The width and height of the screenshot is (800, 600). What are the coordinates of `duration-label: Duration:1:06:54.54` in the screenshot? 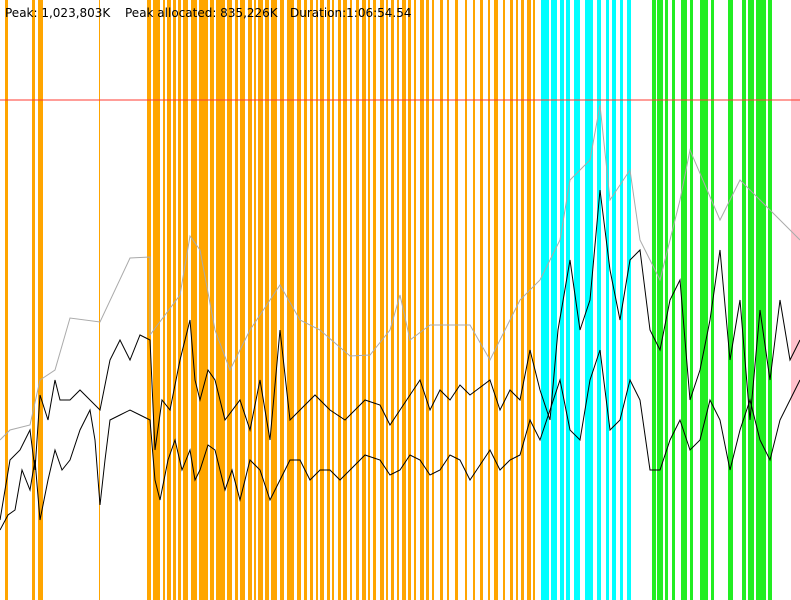 It's located at (351, 13).